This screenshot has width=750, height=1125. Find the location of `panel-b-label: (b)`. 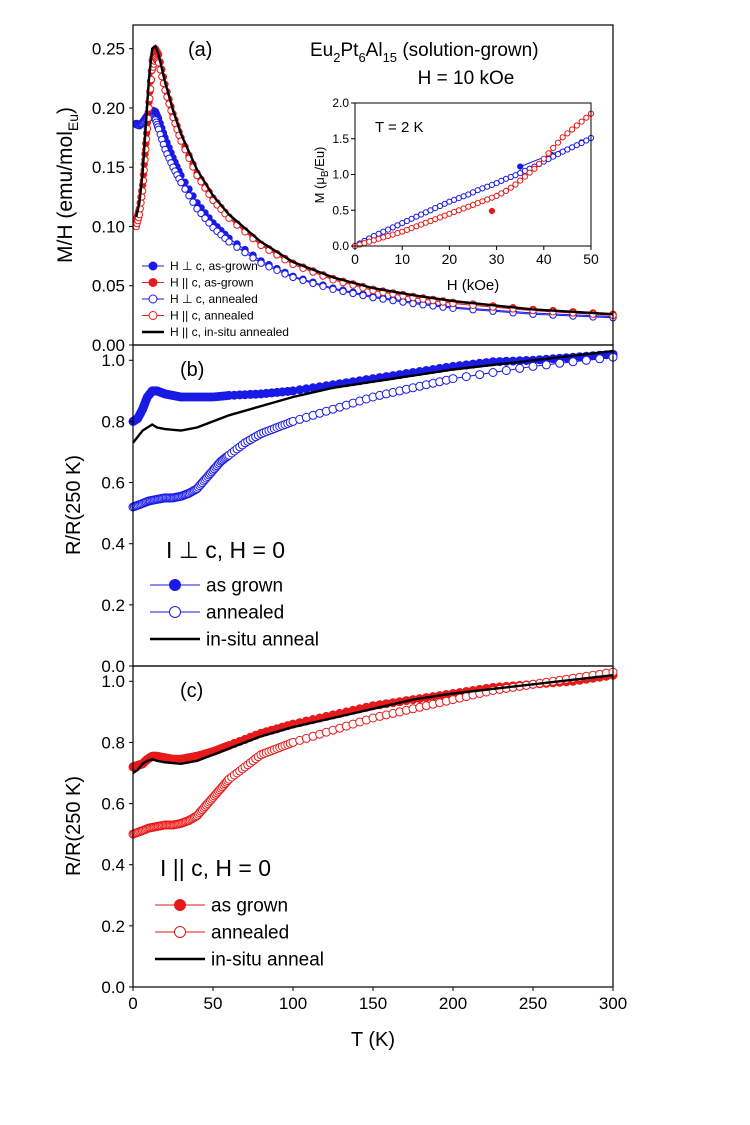

panel-b-label: (b) is located at coordinates (192, 370).